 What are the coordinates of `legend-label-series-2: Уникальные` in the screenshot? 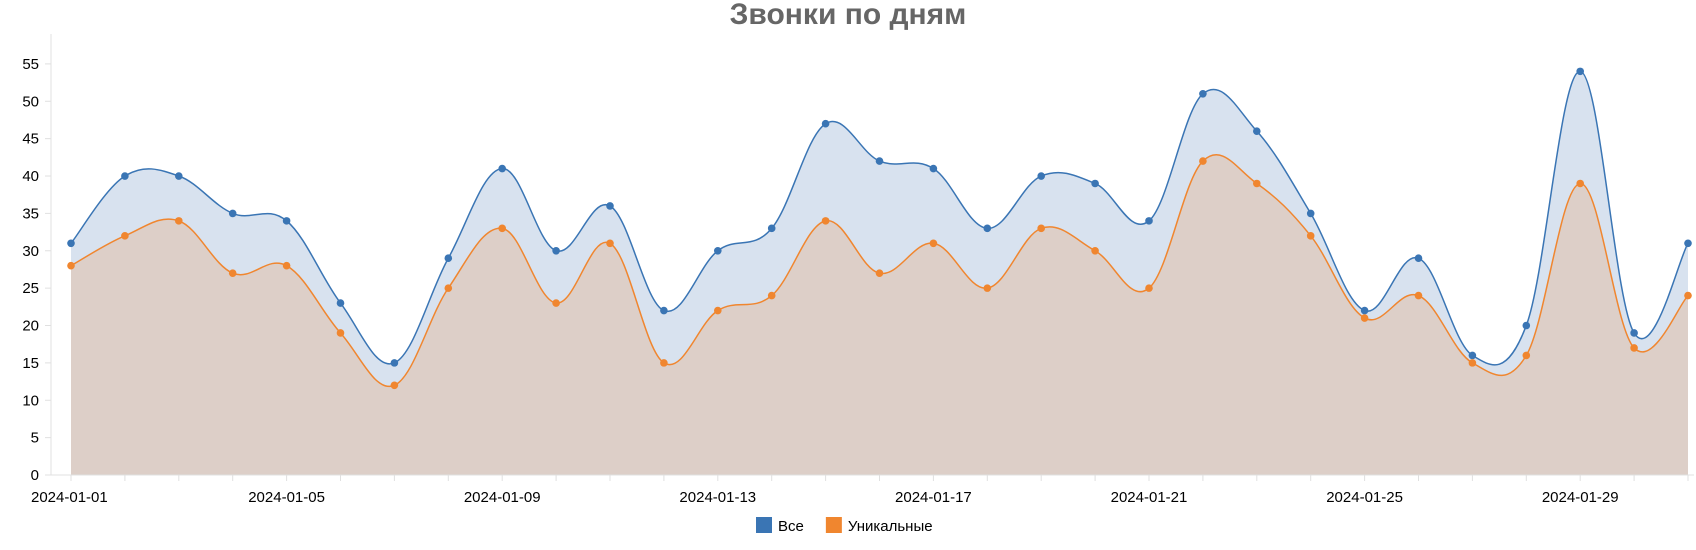 It's located at (890, 526).